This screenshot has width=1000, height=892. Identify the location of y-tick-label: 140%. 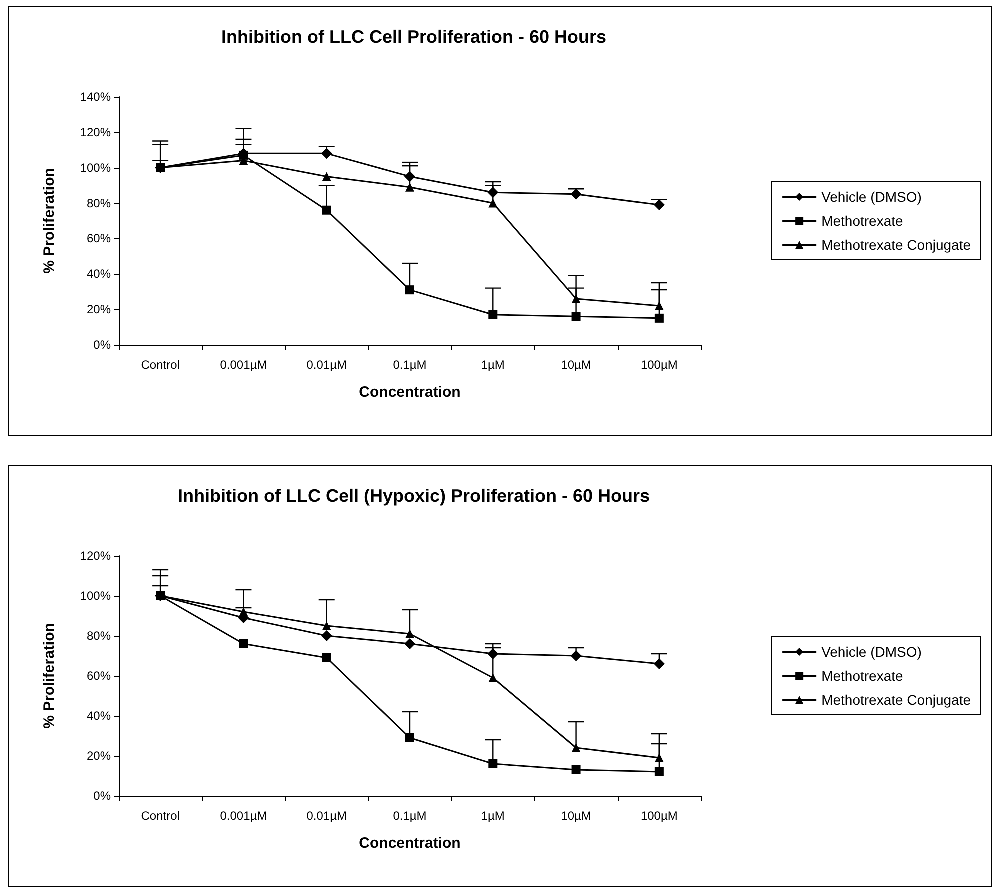
(96, 97).